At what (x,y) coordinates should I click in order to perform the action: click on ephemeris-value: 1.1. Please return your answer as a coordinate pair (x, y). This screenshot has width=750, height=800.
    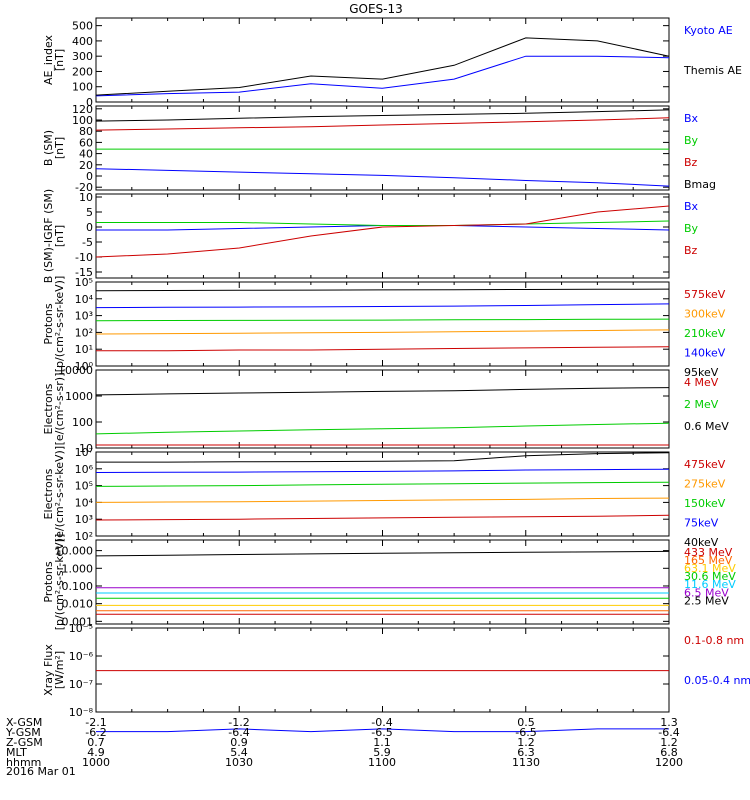
    Looking at the image, I should click on (382, 742).